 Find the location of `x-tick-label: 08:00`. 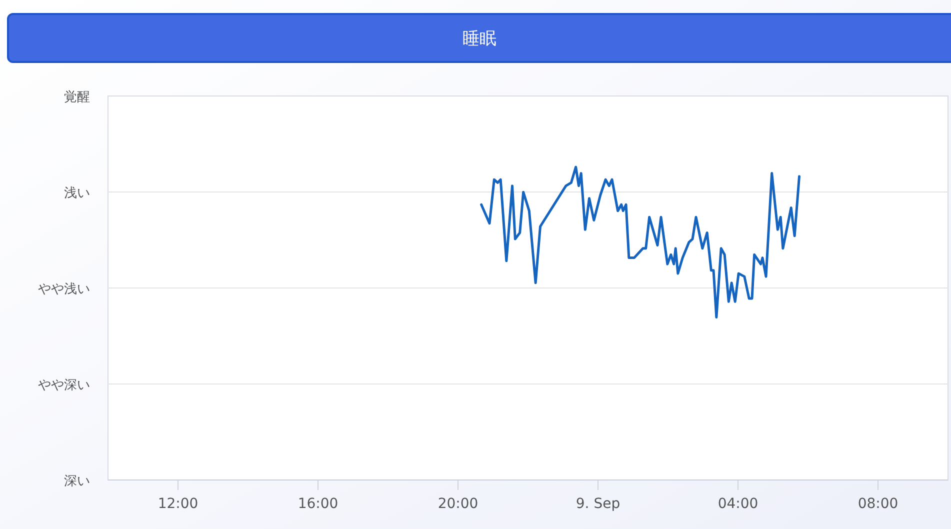

x-tick-label: 08:00 is located at coordinates (878, 504).